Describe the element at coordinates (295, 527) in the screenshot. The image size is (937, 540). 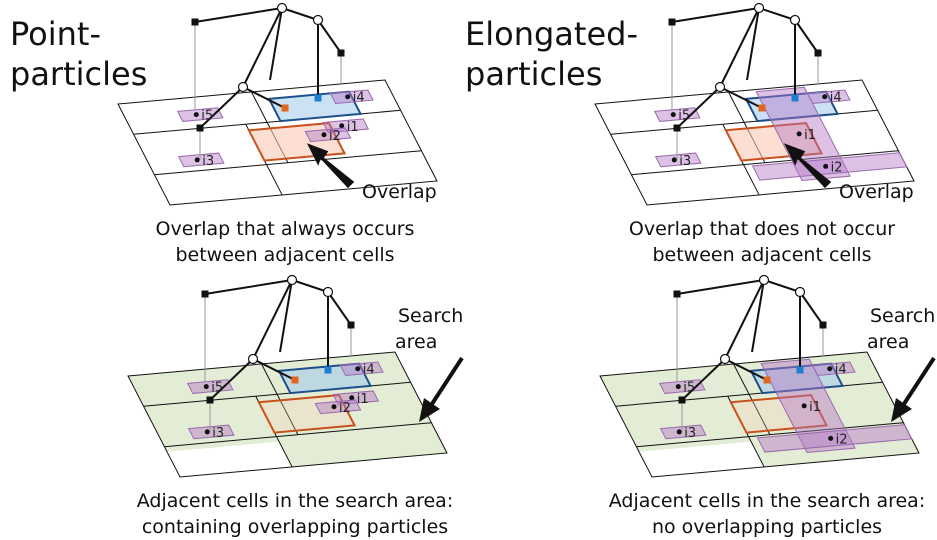
I see `caption: containing overlapping particles` at that location.